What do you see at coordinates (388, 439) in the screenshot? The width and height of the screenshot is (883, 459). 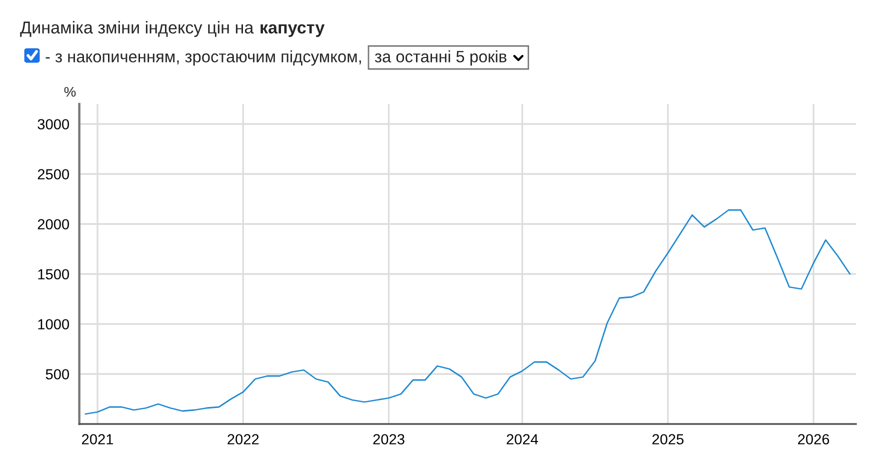 I see `x-tick-label: 2023` at bounding box center [388, 439].